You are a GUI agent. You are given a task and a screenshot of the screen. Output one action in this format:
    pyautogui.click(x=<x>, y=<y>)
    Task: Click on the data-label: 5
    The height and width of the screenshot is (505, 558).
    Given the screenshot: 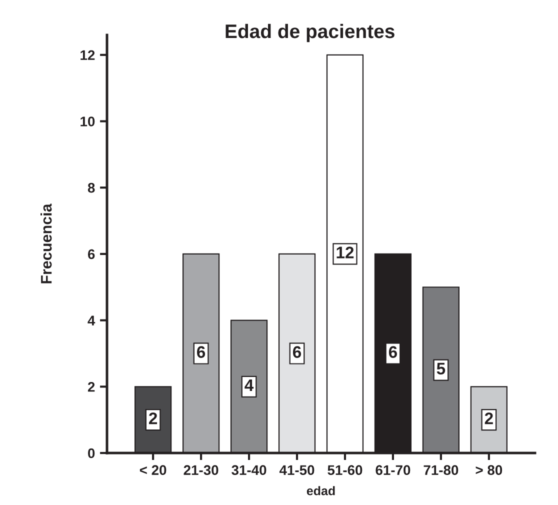 What is the action you would take?
    pyautogui.click(x=441, y=368)
    